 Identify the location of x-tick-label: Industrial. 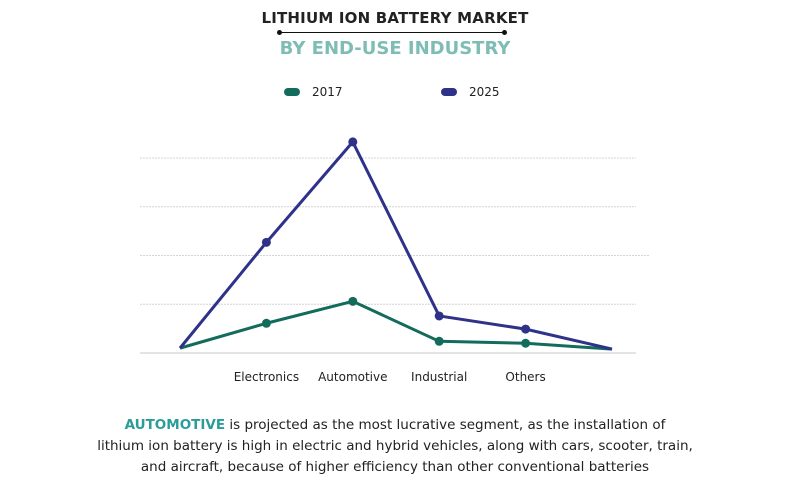
(439, 377).